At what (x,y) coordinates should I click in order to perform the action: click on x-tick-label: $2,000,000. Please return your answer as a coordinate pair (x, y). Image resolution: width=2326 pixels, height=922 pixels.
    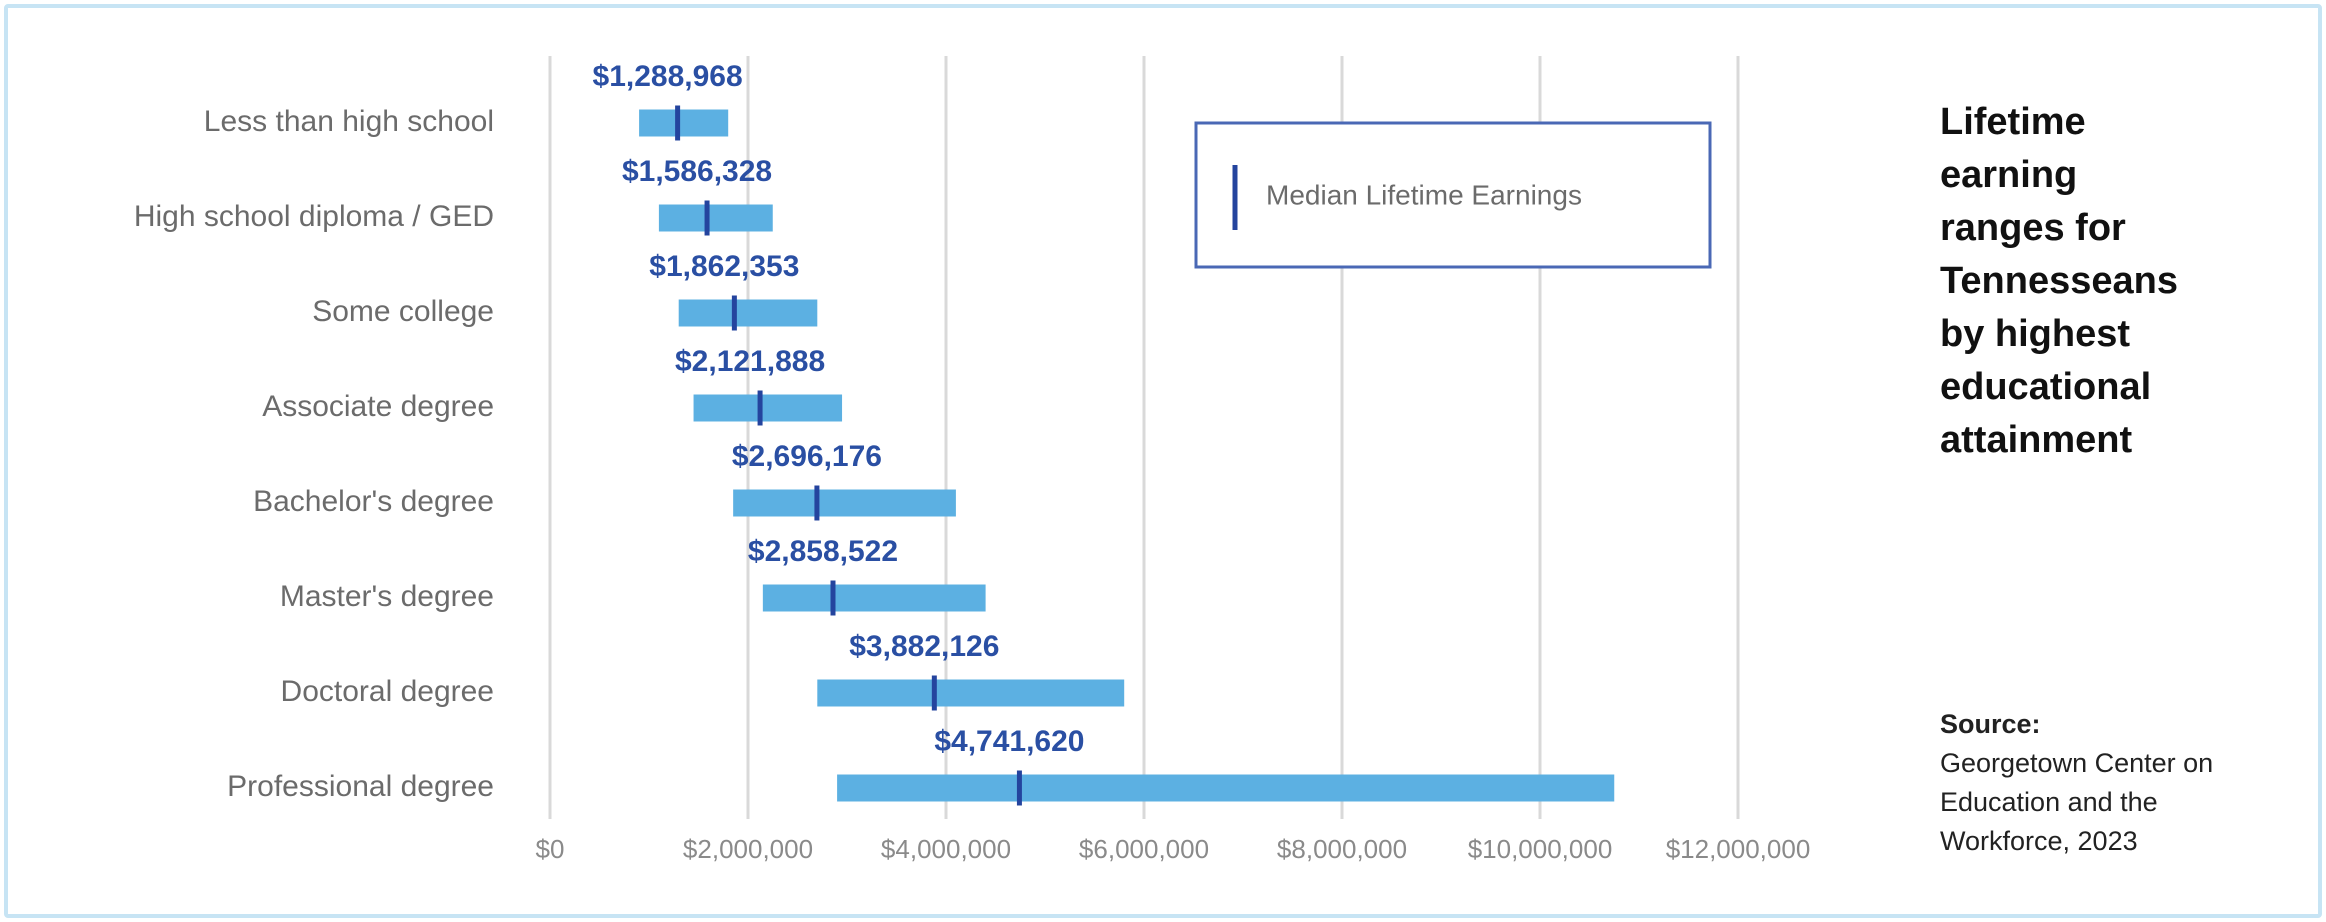
    Looking at the image, I should click on (748, 849).